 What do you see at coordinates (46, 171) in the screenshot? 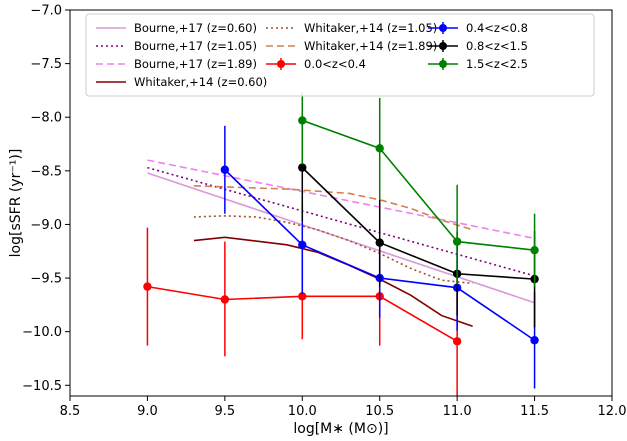
I see `y-tick-label: −8.5` at bounding box center [46, 171].